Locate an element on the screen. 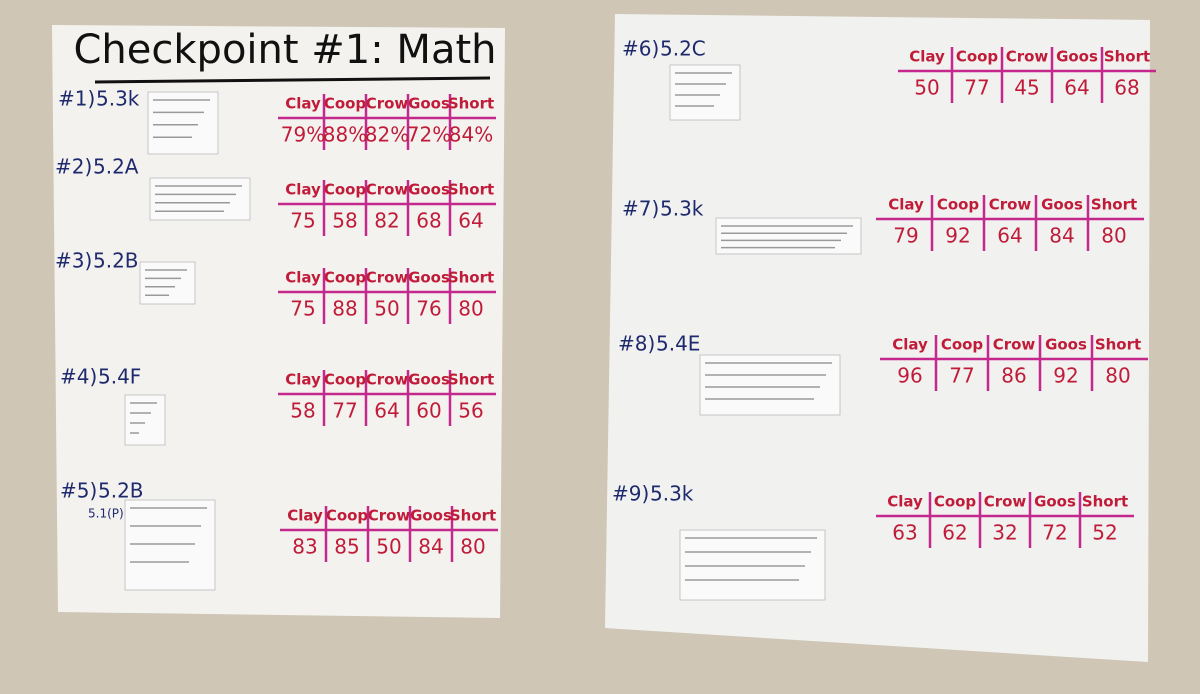 The image size is (1200, 694). team-score: 72% is located at coordinates (429, 135).